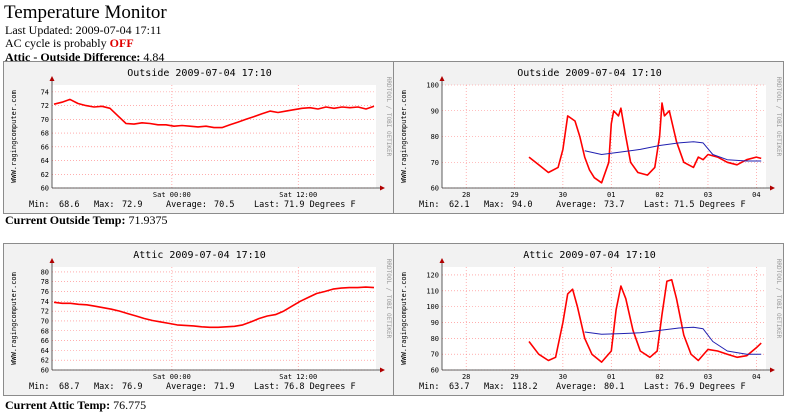  Describe the element at coordinates (154, 57) in the screenshot. I see `difference-value: 4.84` at that location.